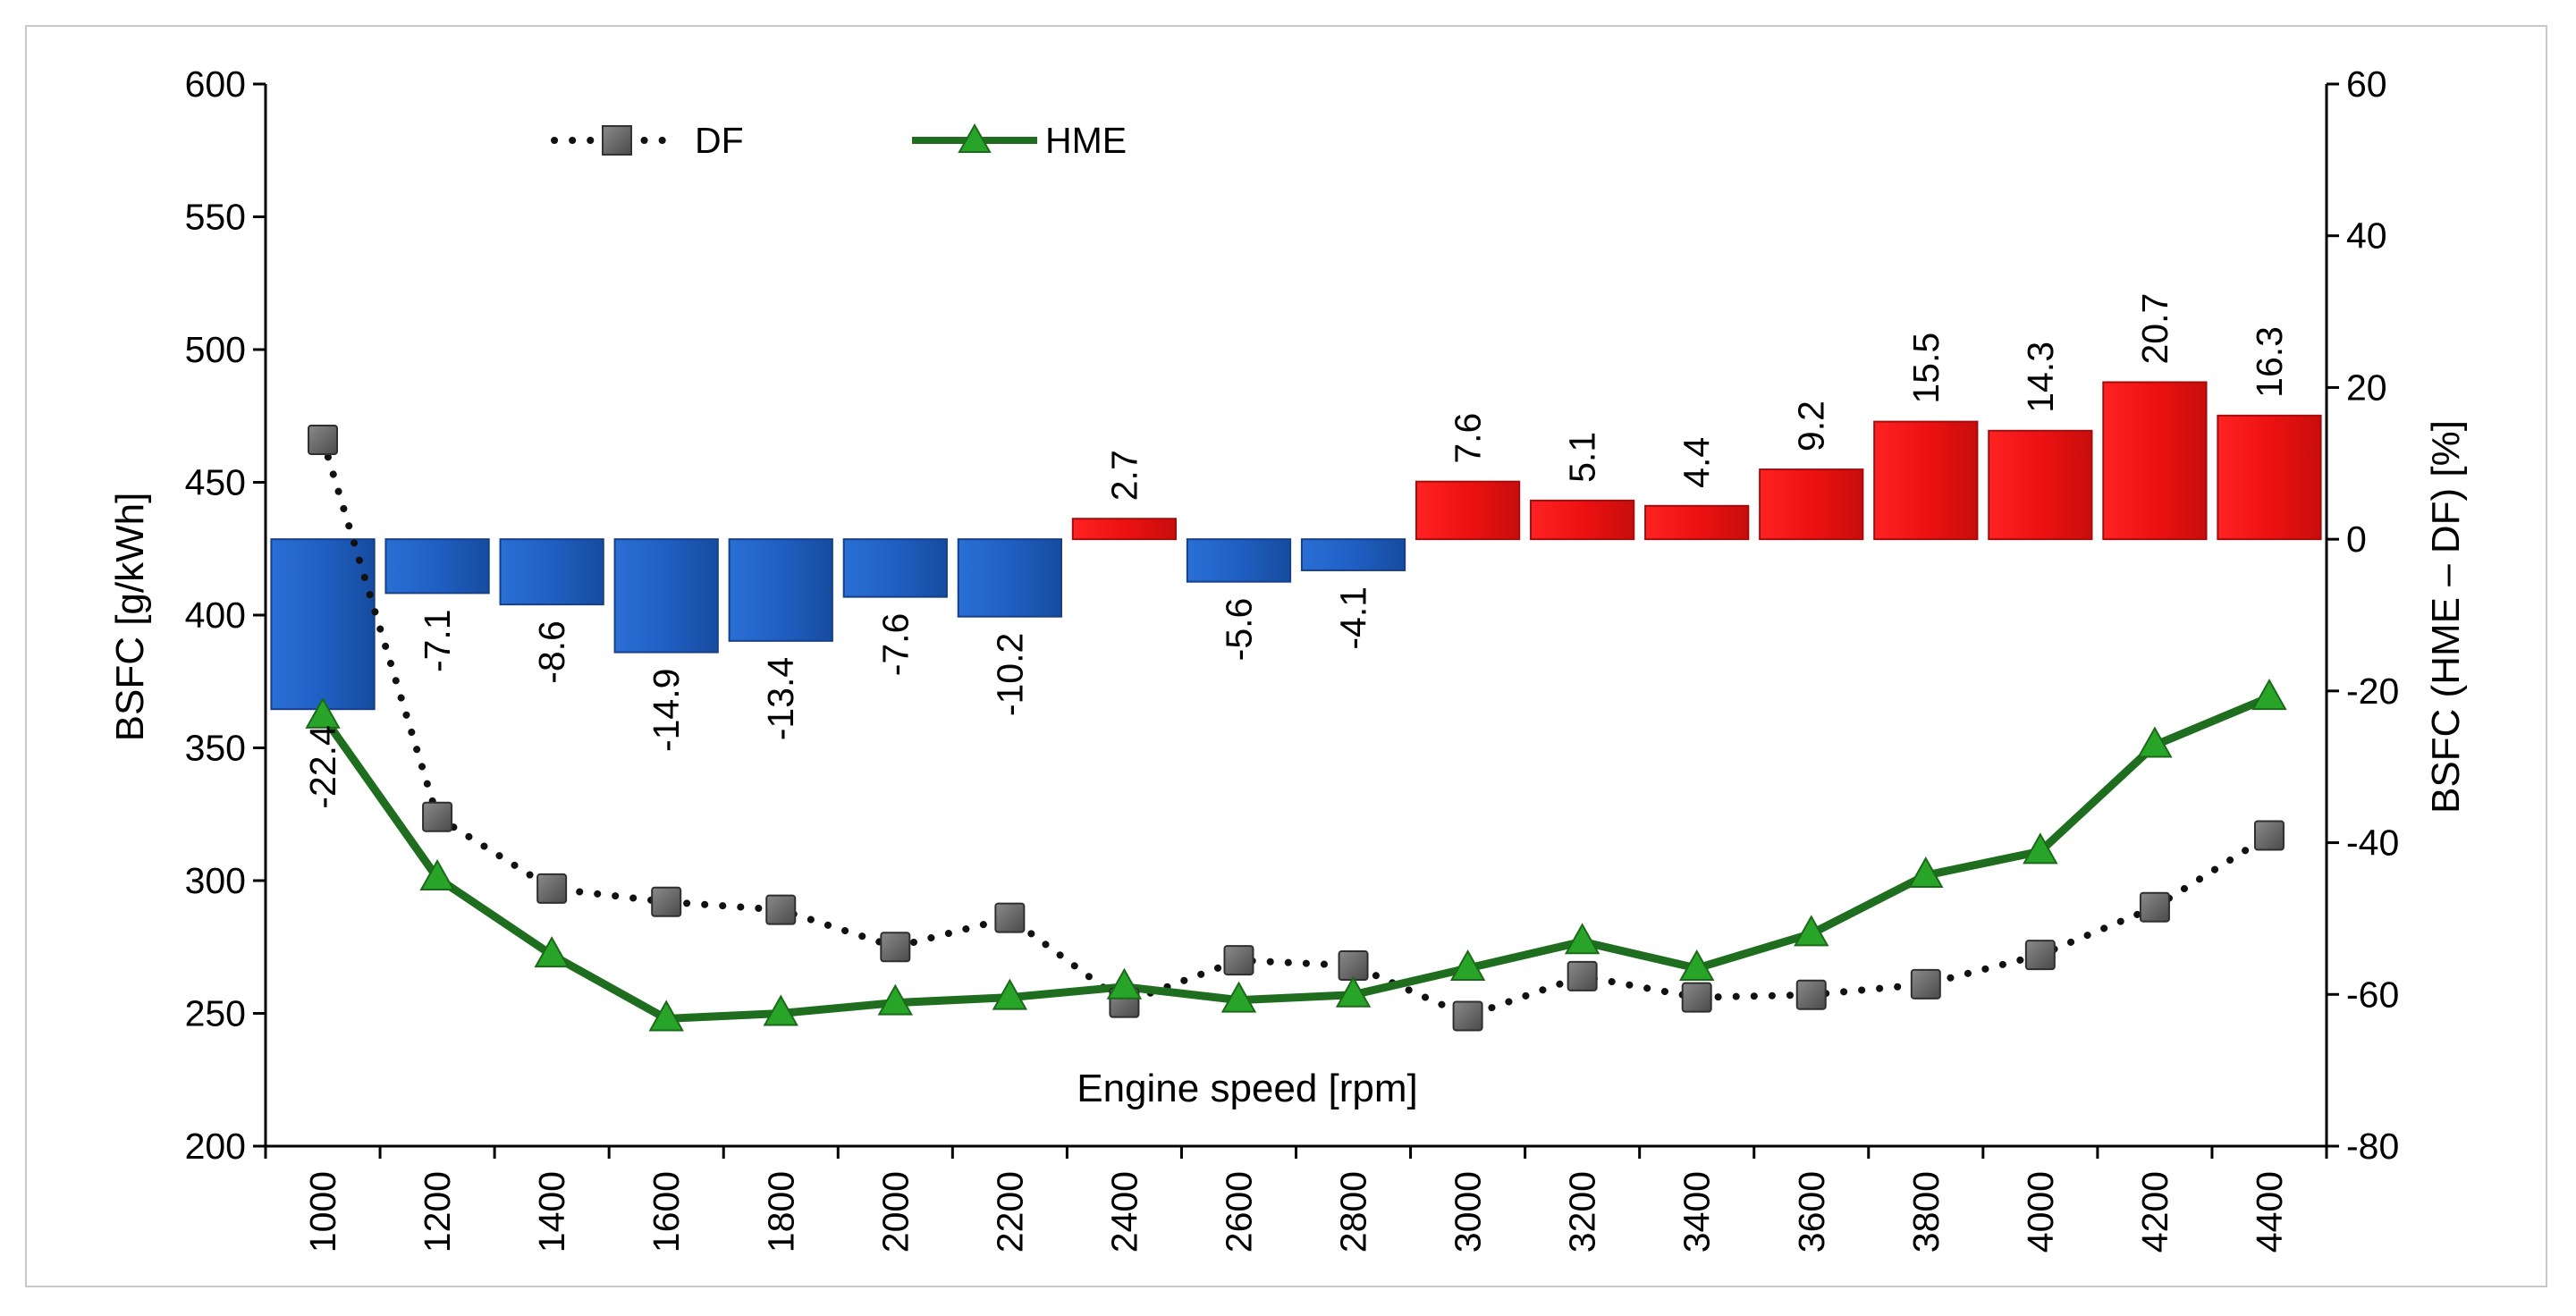 Image resolution: width=2576 pixels, height=1316 pixels. Describe the element at coordinates (551, 652) in the screenshot. I see `bar-value-label: -8.6` at that location.